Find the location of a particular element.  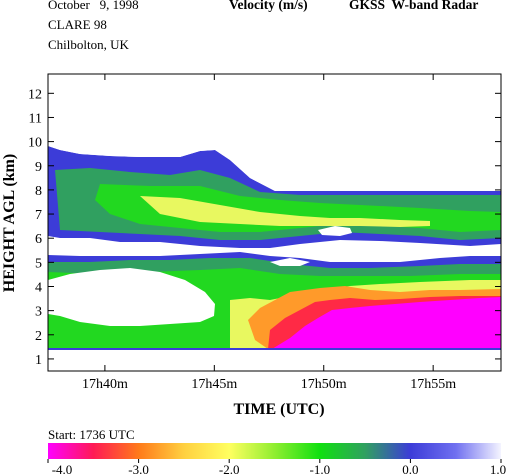

quantity-title: Velocity (m/s) is located at coordinates (268, 6).